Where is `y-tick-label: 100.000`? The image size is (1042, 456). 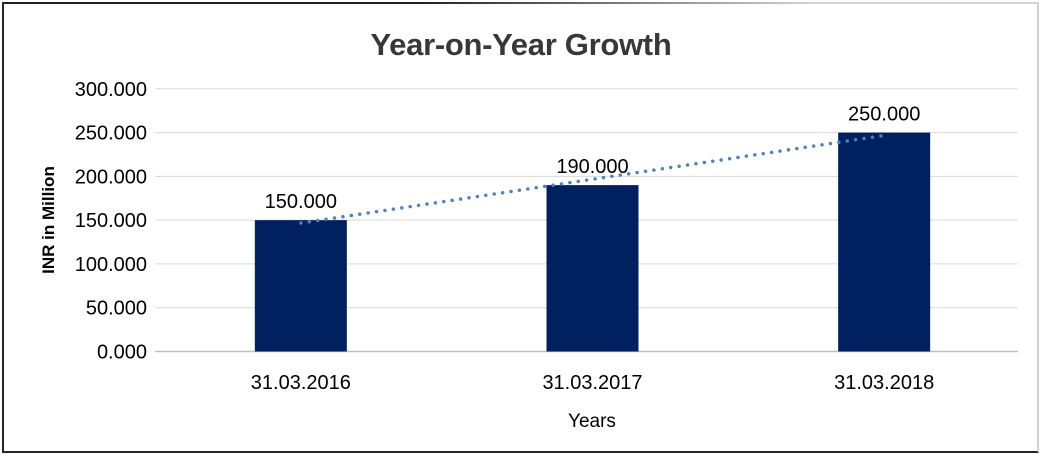 y-tick-label: 100.000 is located at coordinates (111, 265).